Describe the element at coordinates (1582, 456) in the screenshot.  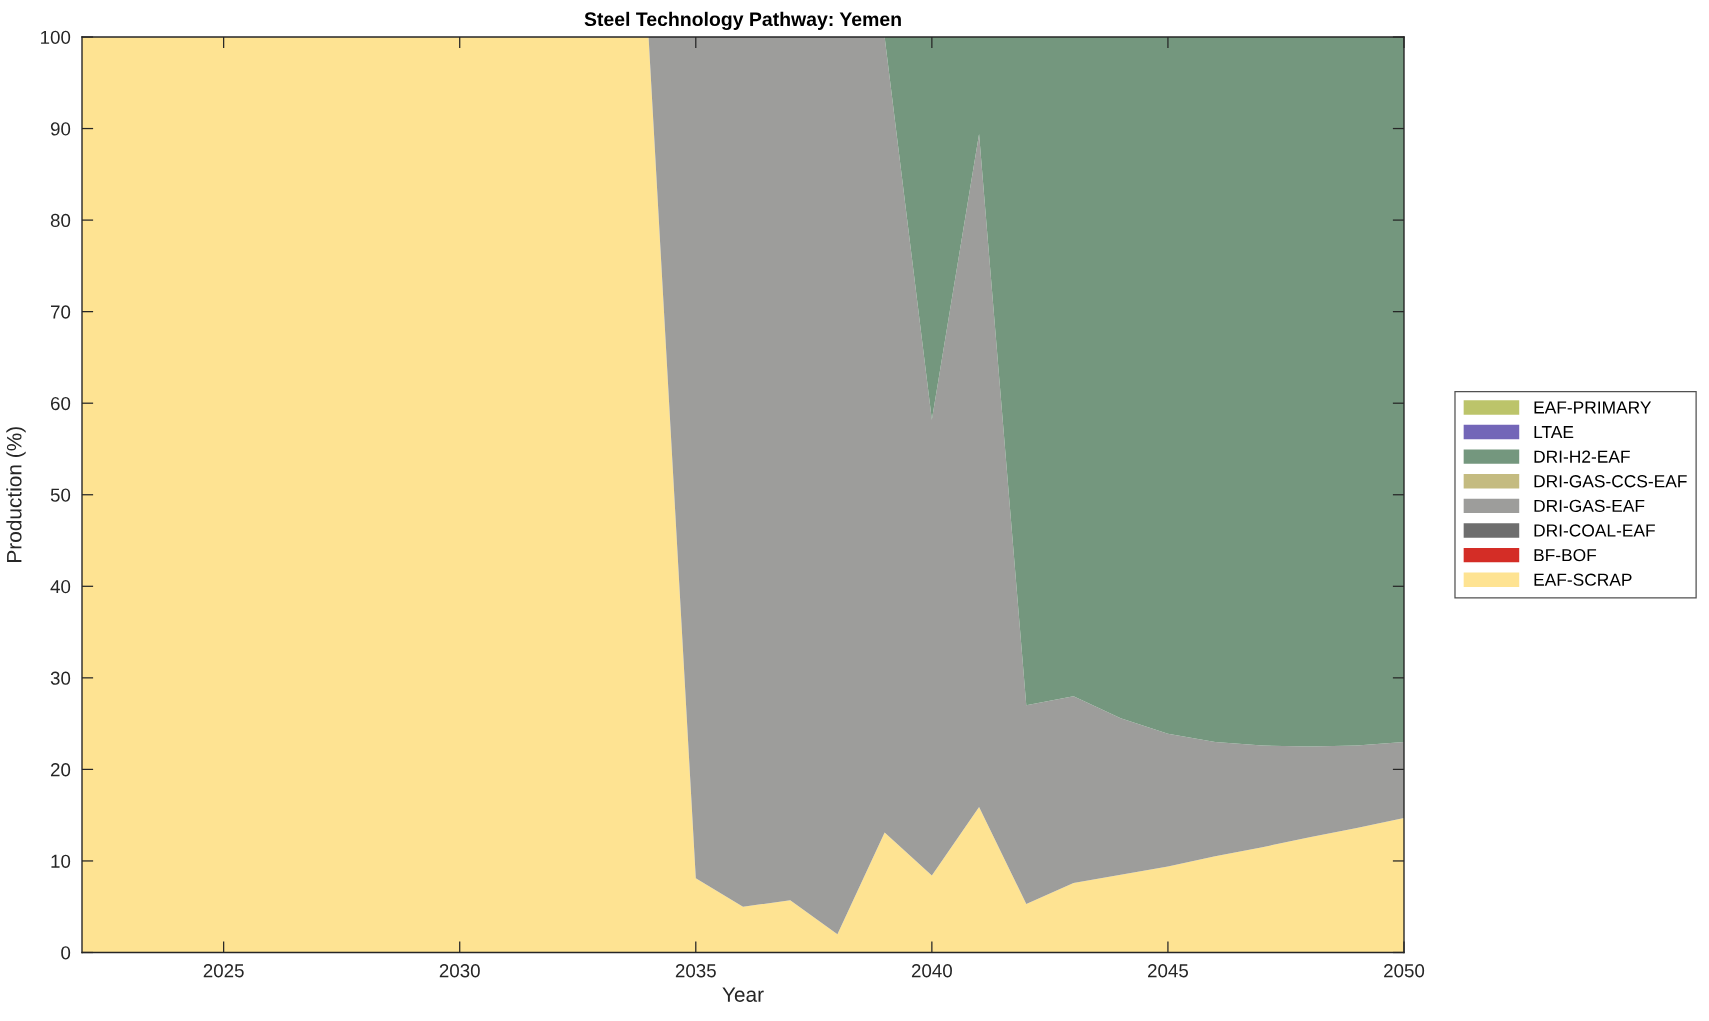
I see `legend-label: DRI-H2-EAF` at that location.